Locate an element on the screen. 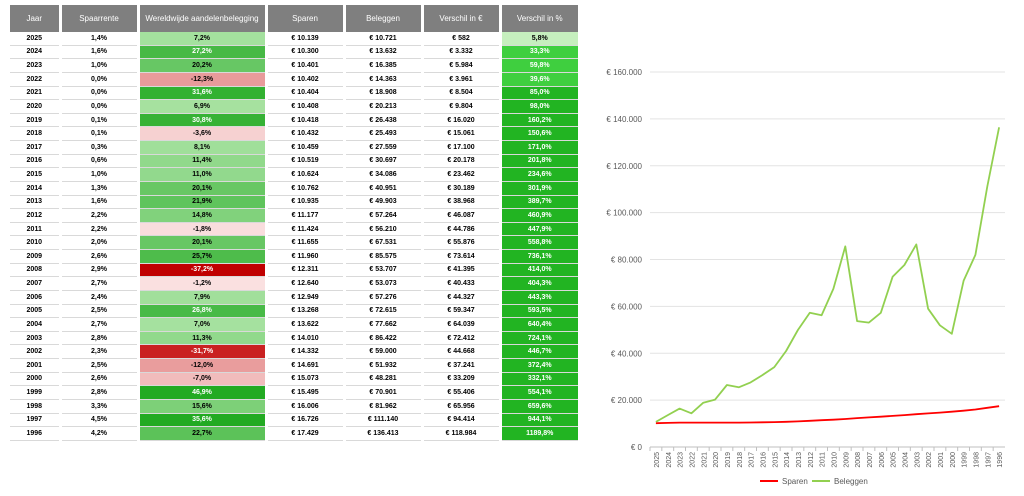 The height and width of the screenshot is (496, 1024). cell-sparen: € 14.332 is located at coordinates (306, 351).